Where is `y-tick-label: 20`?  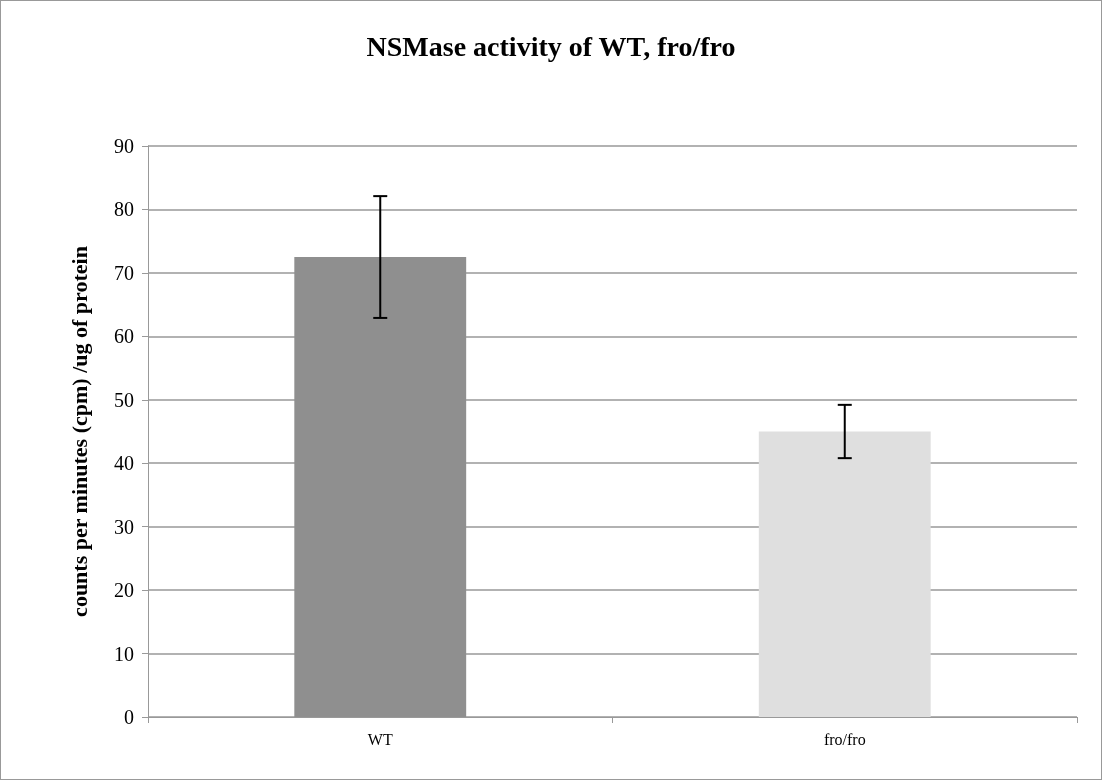 y-tick-label: 20 is located at coordinates (124, 590).